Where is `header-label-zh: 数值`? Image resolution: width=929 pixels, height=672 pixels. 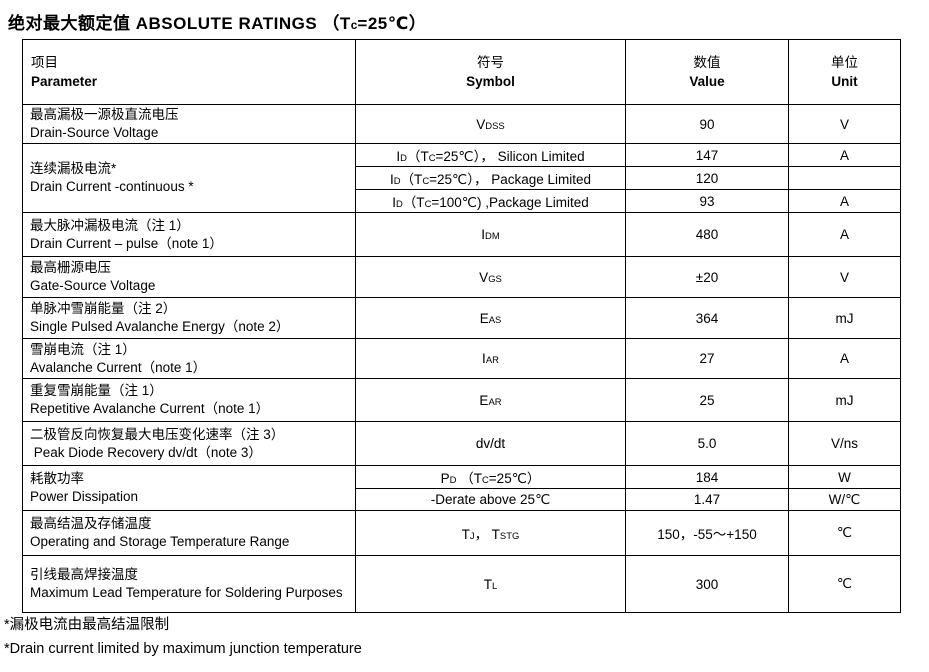 header-label-zh: 数值 is located at coordinates (707, 62).